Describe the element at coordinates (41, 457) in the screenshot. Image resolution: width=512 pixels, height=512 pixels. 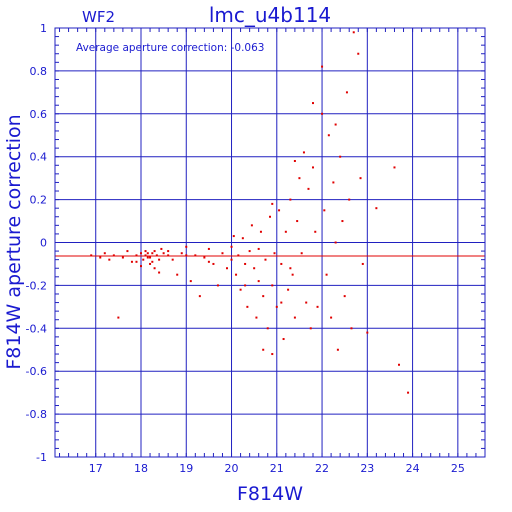
I see `y-tick-label: -1` at that location.